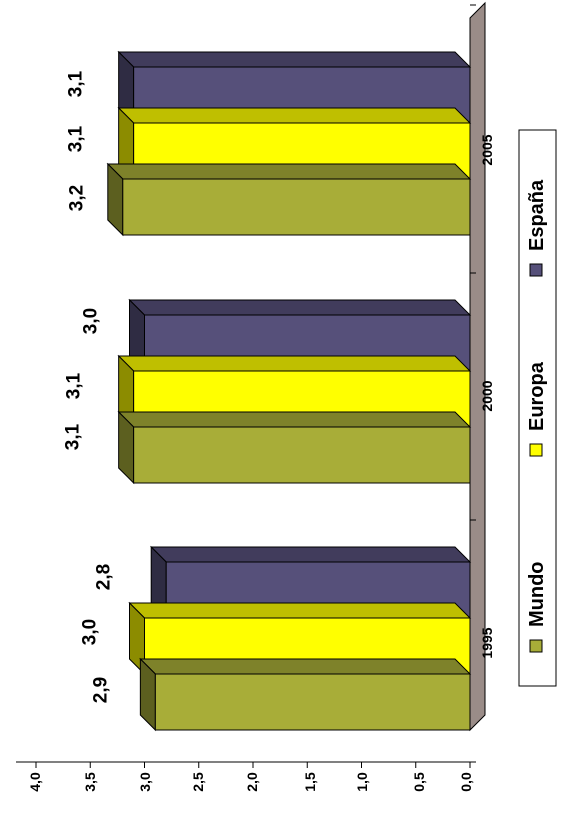  Describe the element at coordinates (90, 782) in the screenshot. I see `value-tick-label: 3,5` at that location.